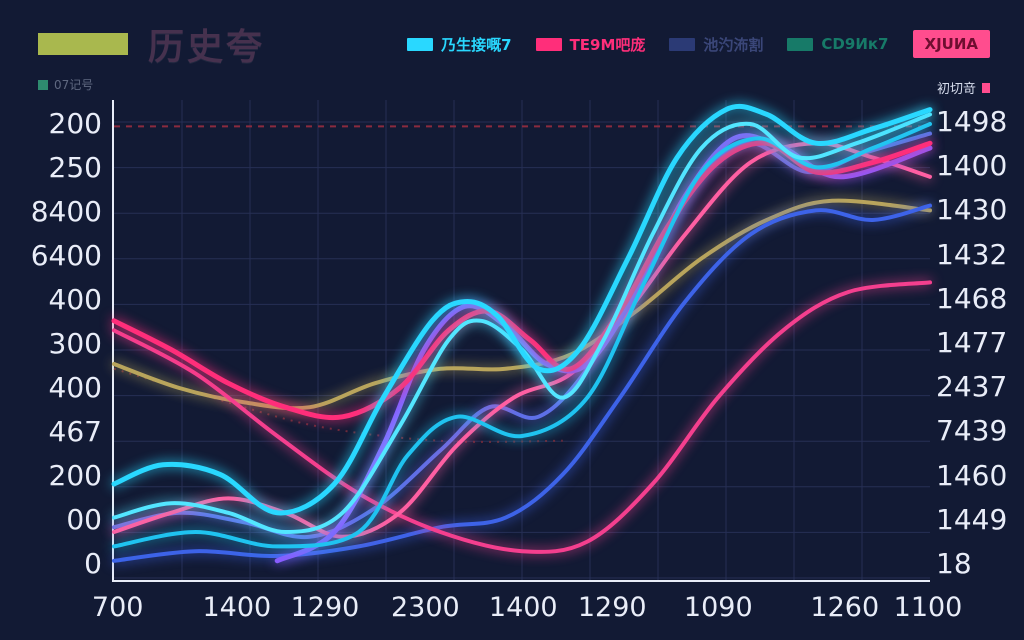 Image resolution: width=1024 pixels, height=640 pixels. Describe the element at coordinates (66, 211) in the screenshot. I see `y-tick-left: 8400` at that location.